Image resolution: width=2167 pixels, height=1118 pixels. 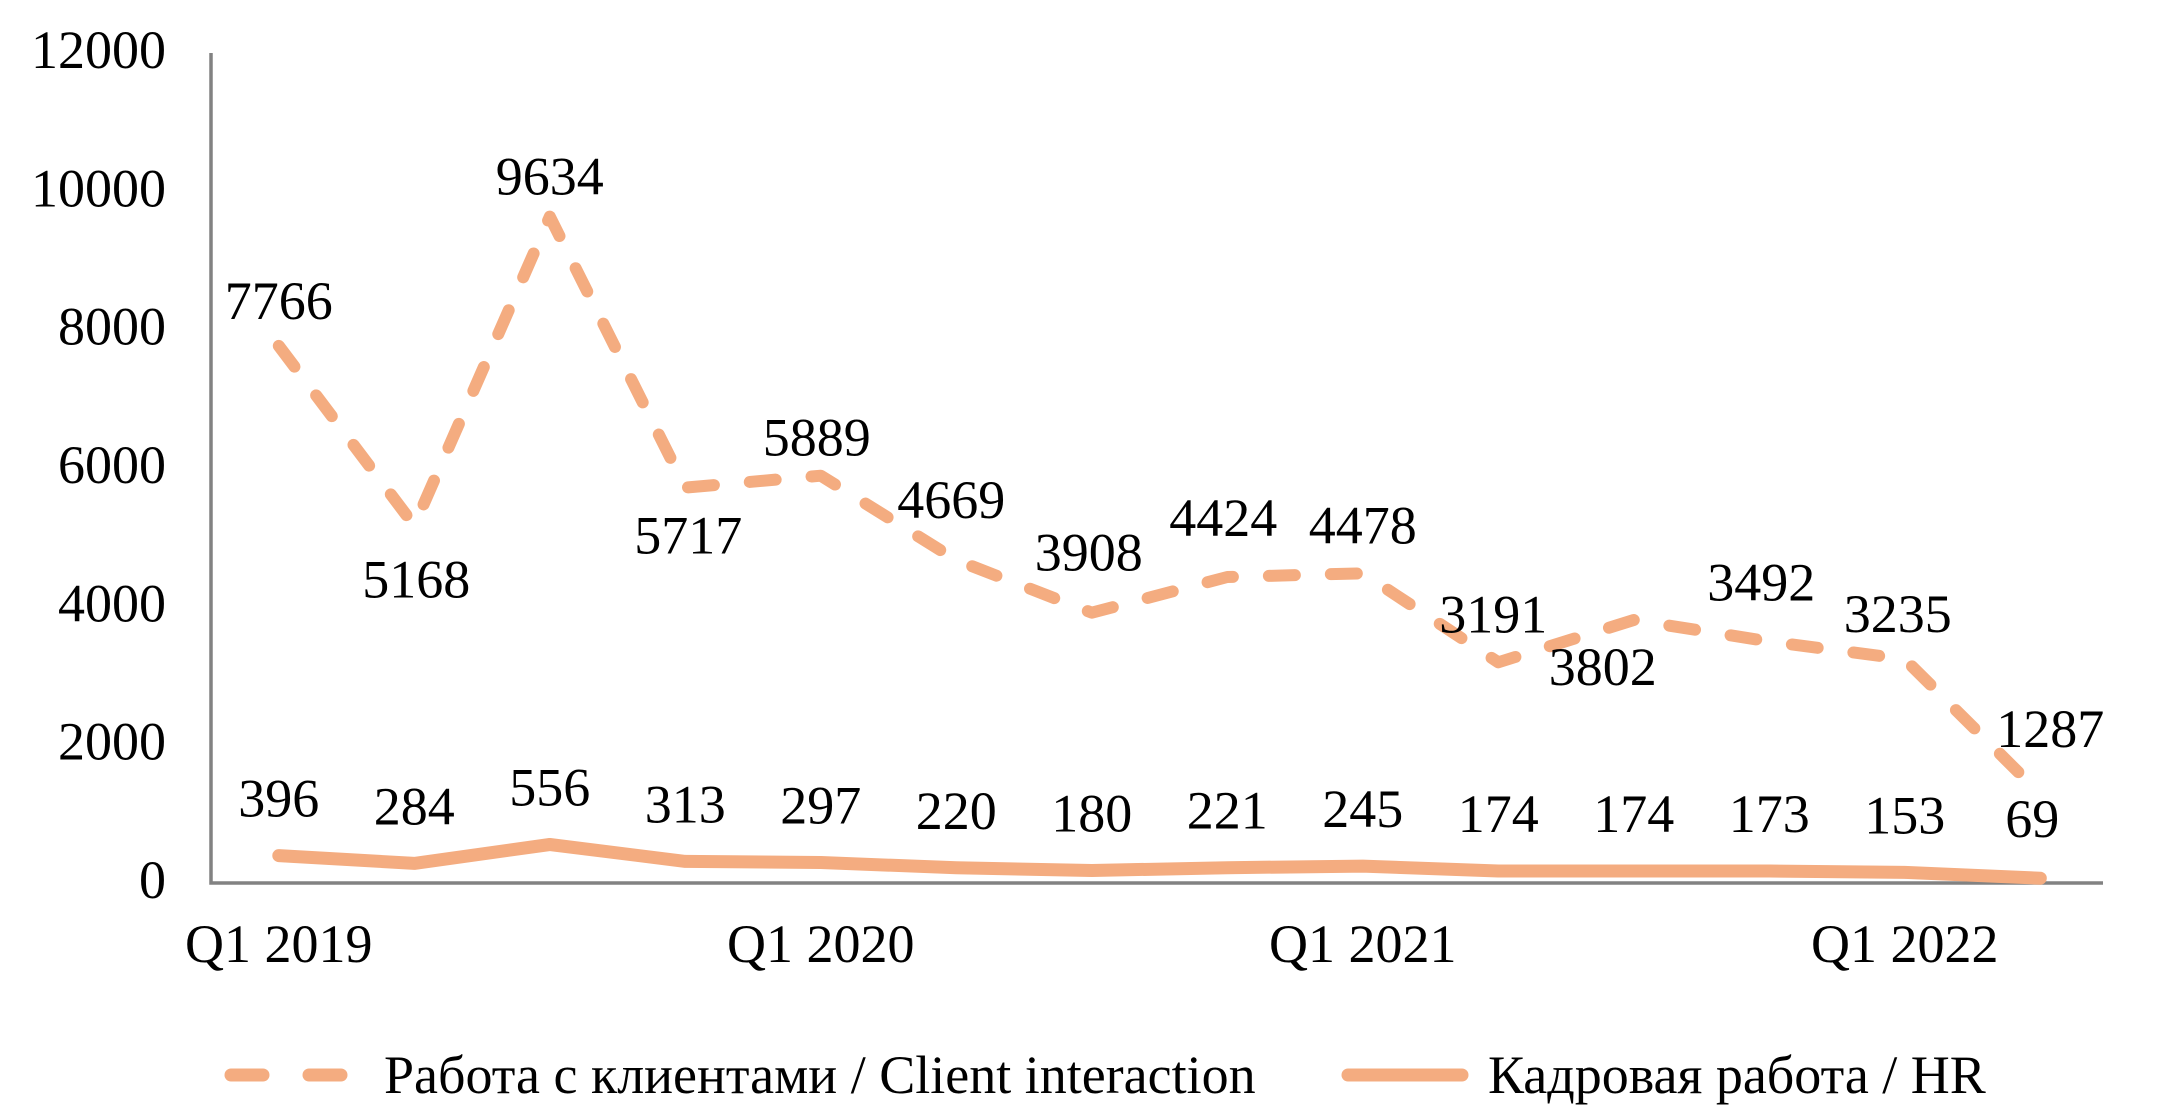 What do you see at coordinates (1493, 614) in the screenshot?
I see `client-interaction-data-label: 3191` at bounding box center [1493, 614].